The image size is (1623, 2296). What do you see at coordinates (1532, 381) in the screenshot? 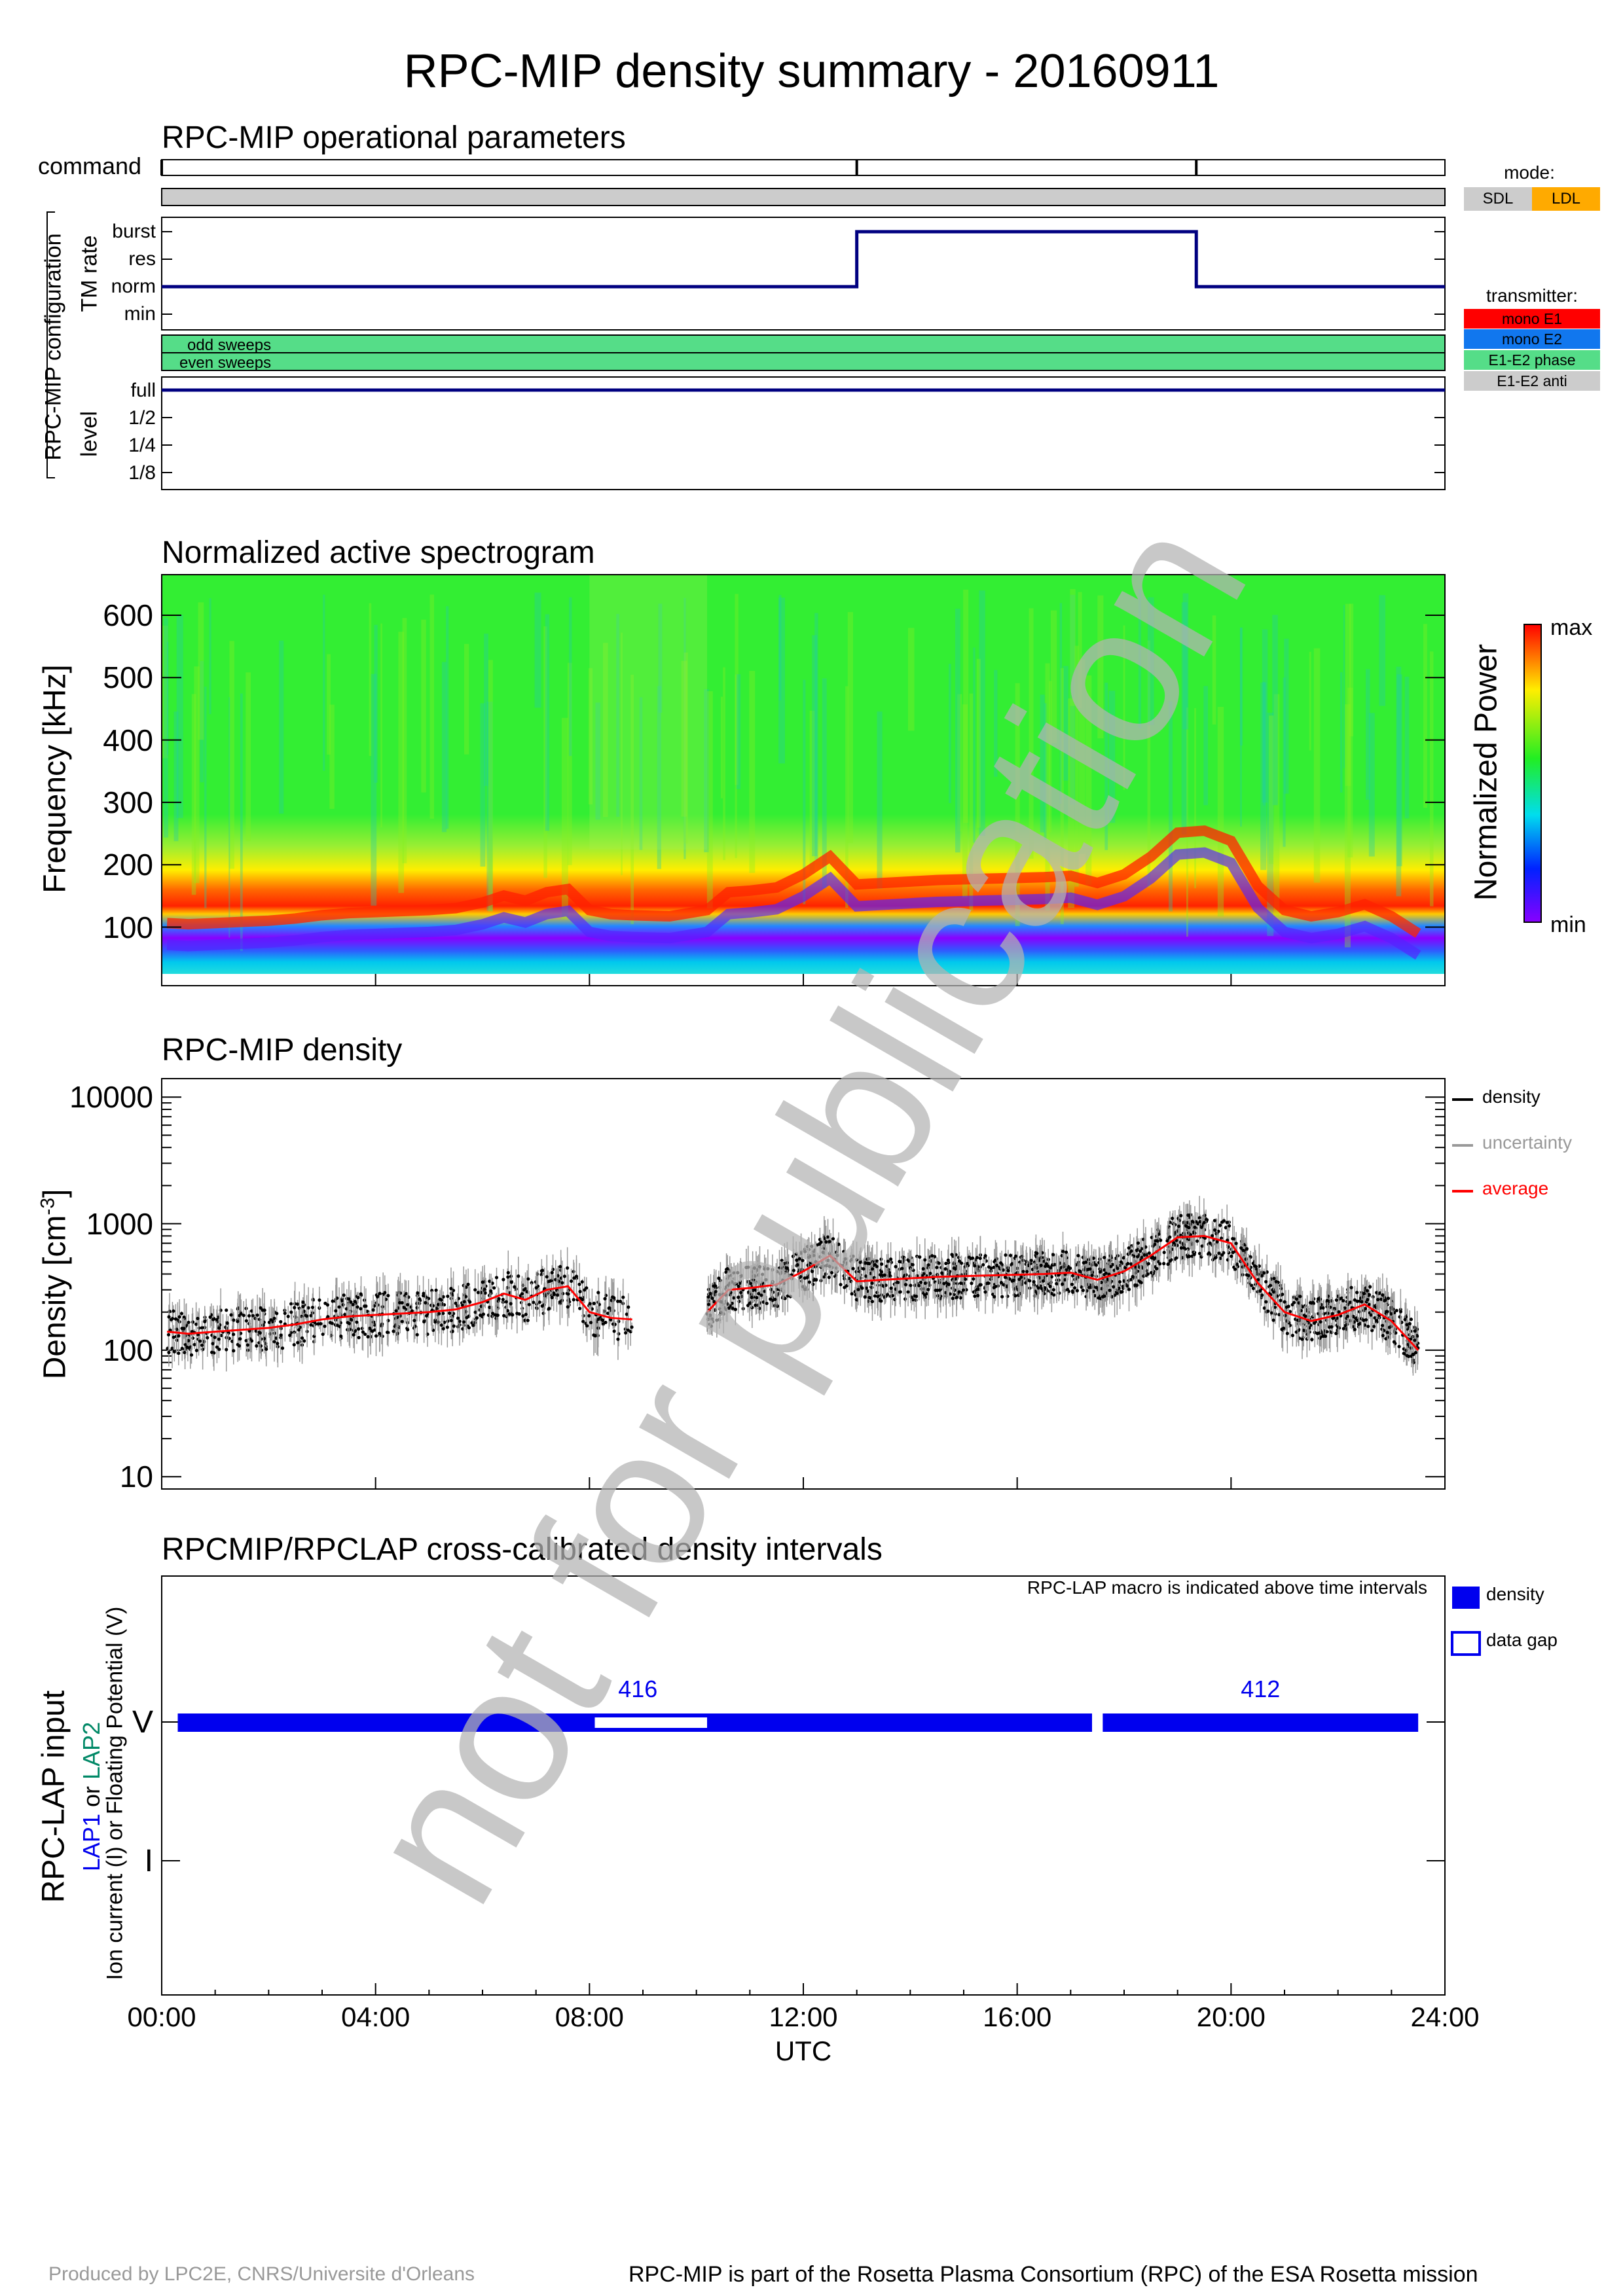
I see `transmitter-e1e2-anti: E1-E2 anti` at bounding box center [1532, 381].